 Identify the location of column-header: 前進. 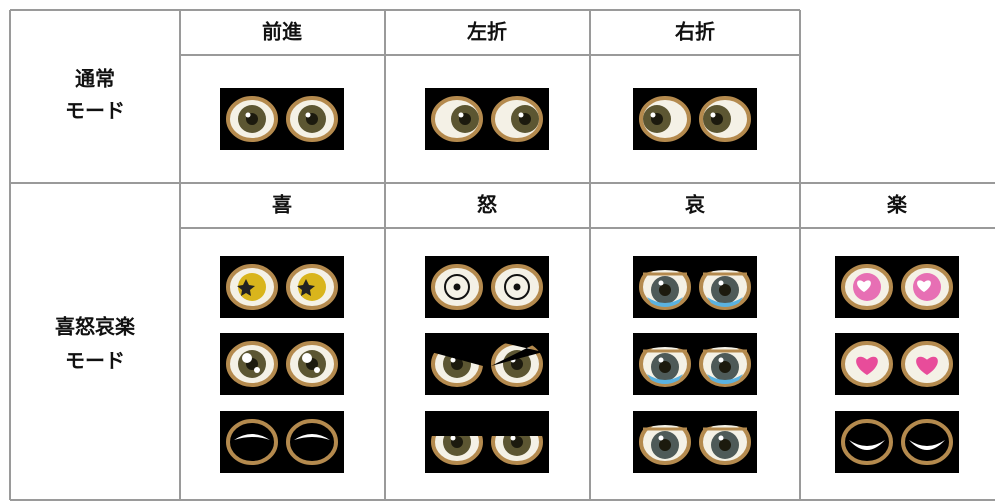
(282, 32).